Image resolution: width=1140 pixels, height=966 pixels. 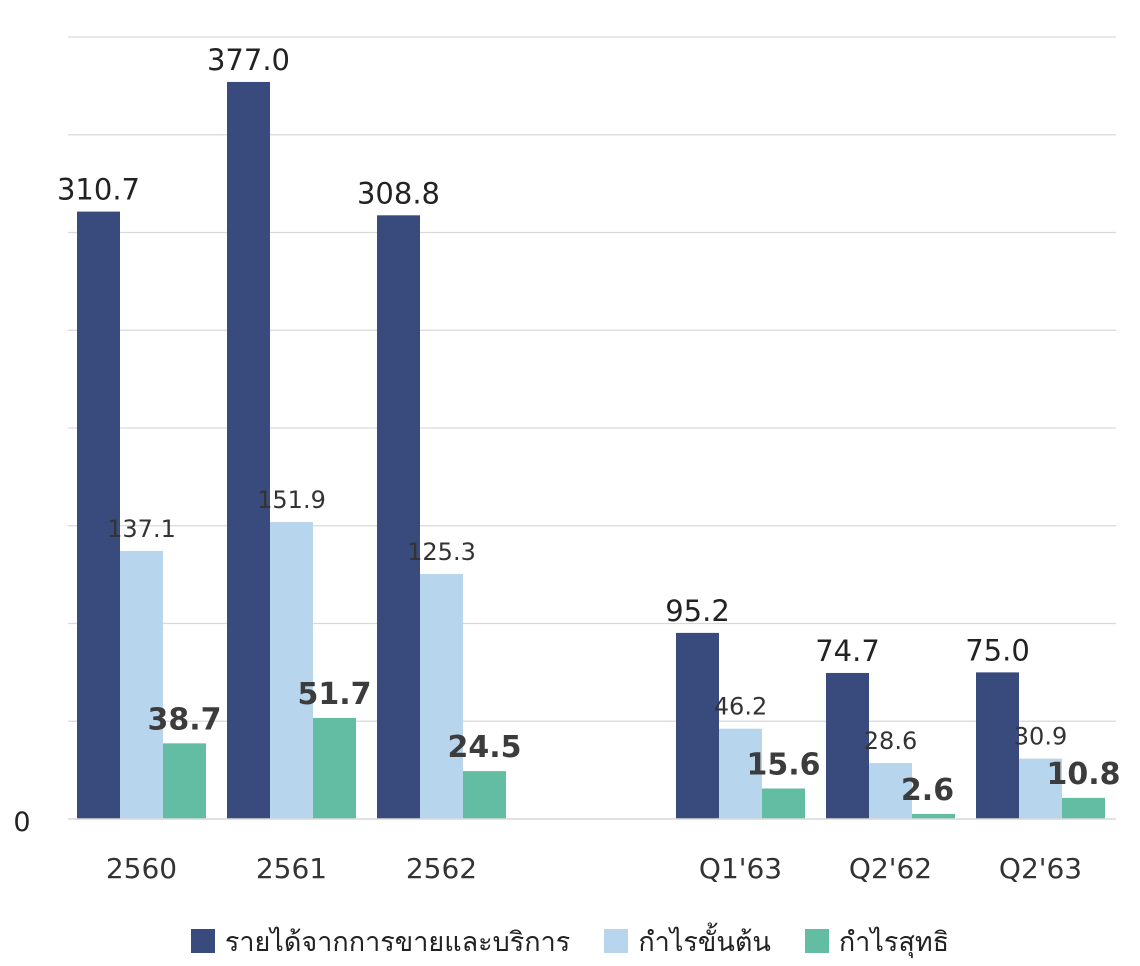 I want to click on data-label: 308.8, so click(x=398, y=193).